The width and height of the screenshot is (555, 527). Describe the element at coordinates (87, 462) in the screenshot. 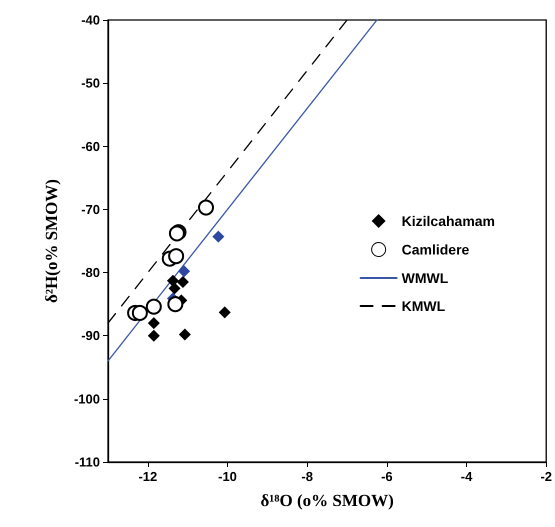

I see `y-tick-label: -110` at that location.